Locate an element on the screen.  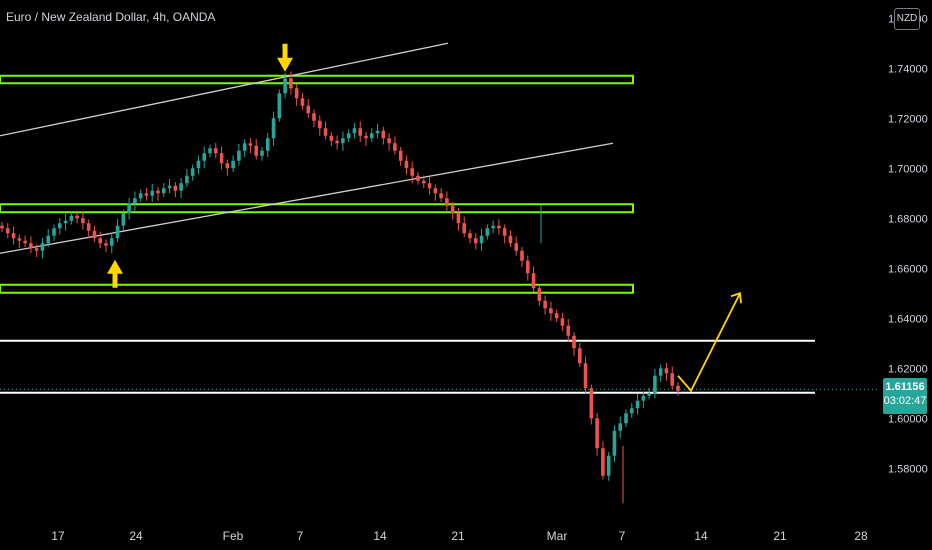
projection-arrowhead is located at coordinates (736, 298).